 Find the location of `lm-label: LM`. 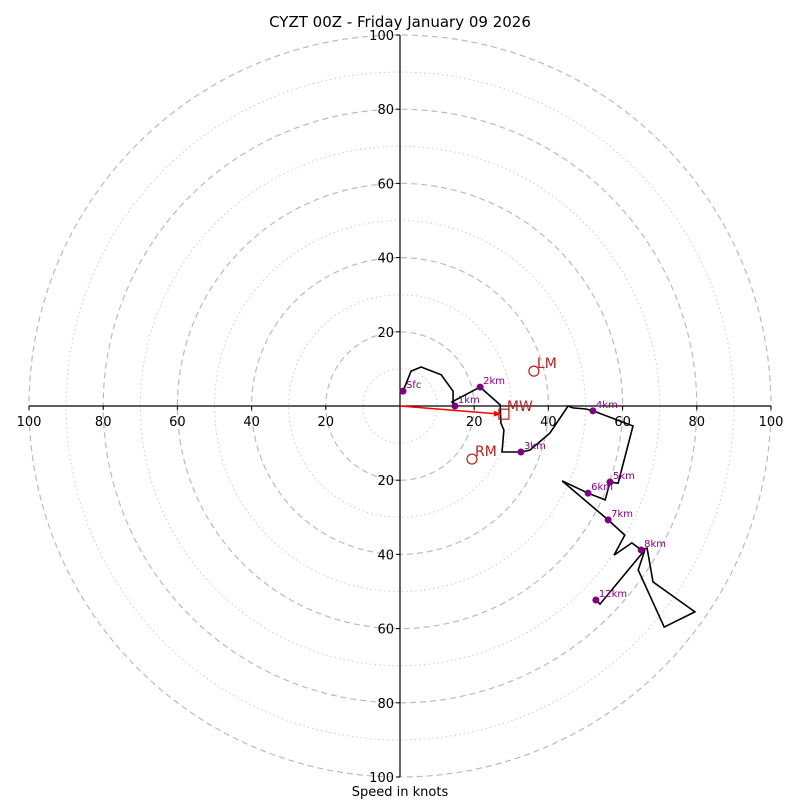

lm-label: LM is located at coordinates (547, 364).